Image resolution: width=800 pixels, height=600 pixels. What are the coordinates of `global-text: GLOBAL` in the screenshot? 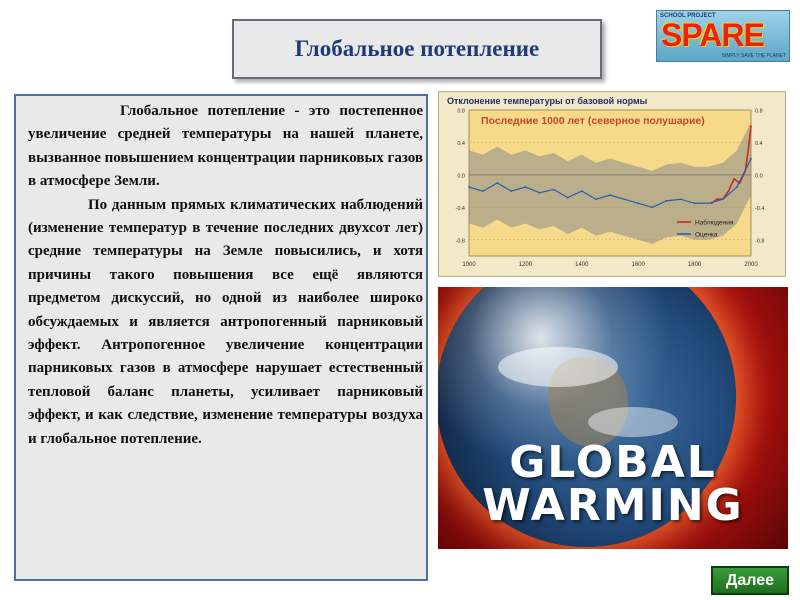 It's located at (613, 462).